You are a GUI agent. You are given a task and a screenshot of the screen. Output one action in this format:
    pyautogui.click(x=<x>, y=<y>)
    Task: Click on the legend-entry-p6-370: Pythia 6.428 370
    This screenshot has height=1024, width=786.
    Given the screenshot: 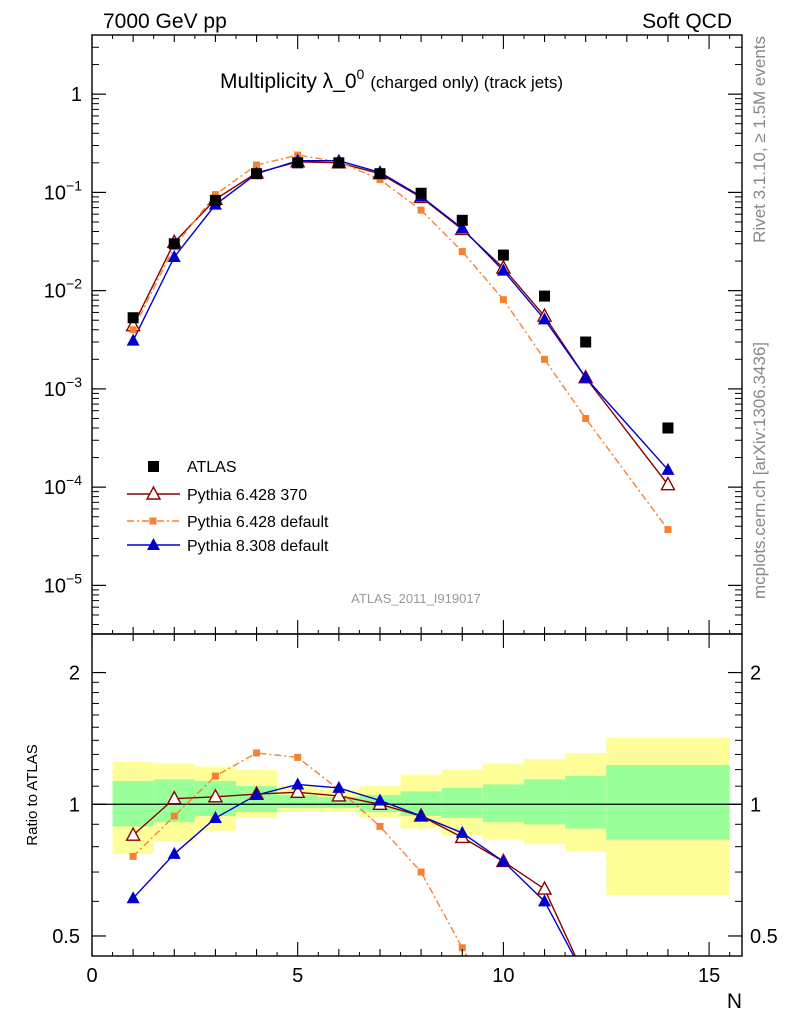 What is the action you would take?
    pyautogui.click(x=217, y=494)
    